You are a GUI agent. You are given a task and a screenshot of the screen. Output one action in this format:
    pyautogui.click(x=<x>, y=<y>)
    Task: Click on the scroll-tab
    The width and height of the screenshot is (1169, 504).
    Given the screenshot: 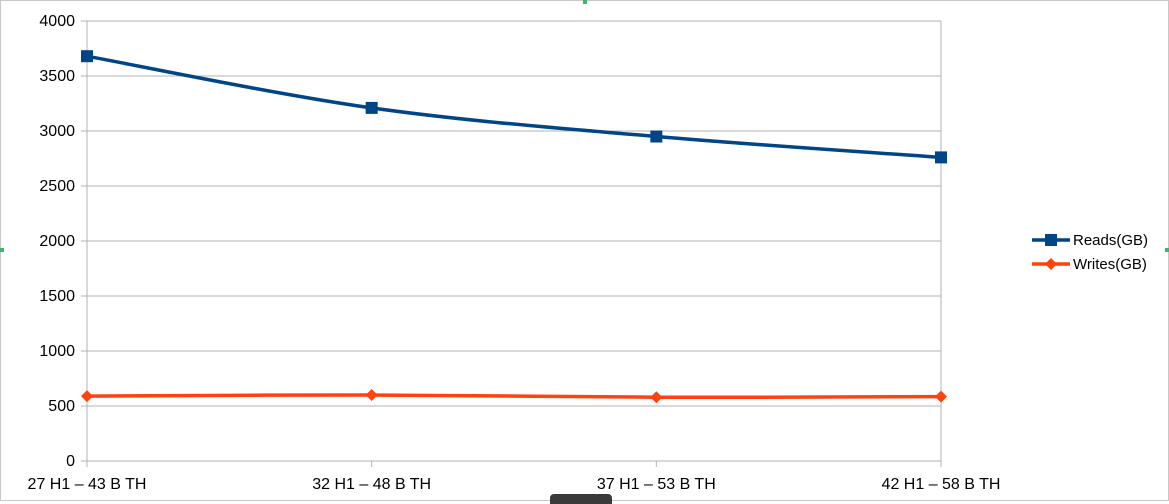 What is the action you would take?
    pyautogui.click(x=581, y=499)
    